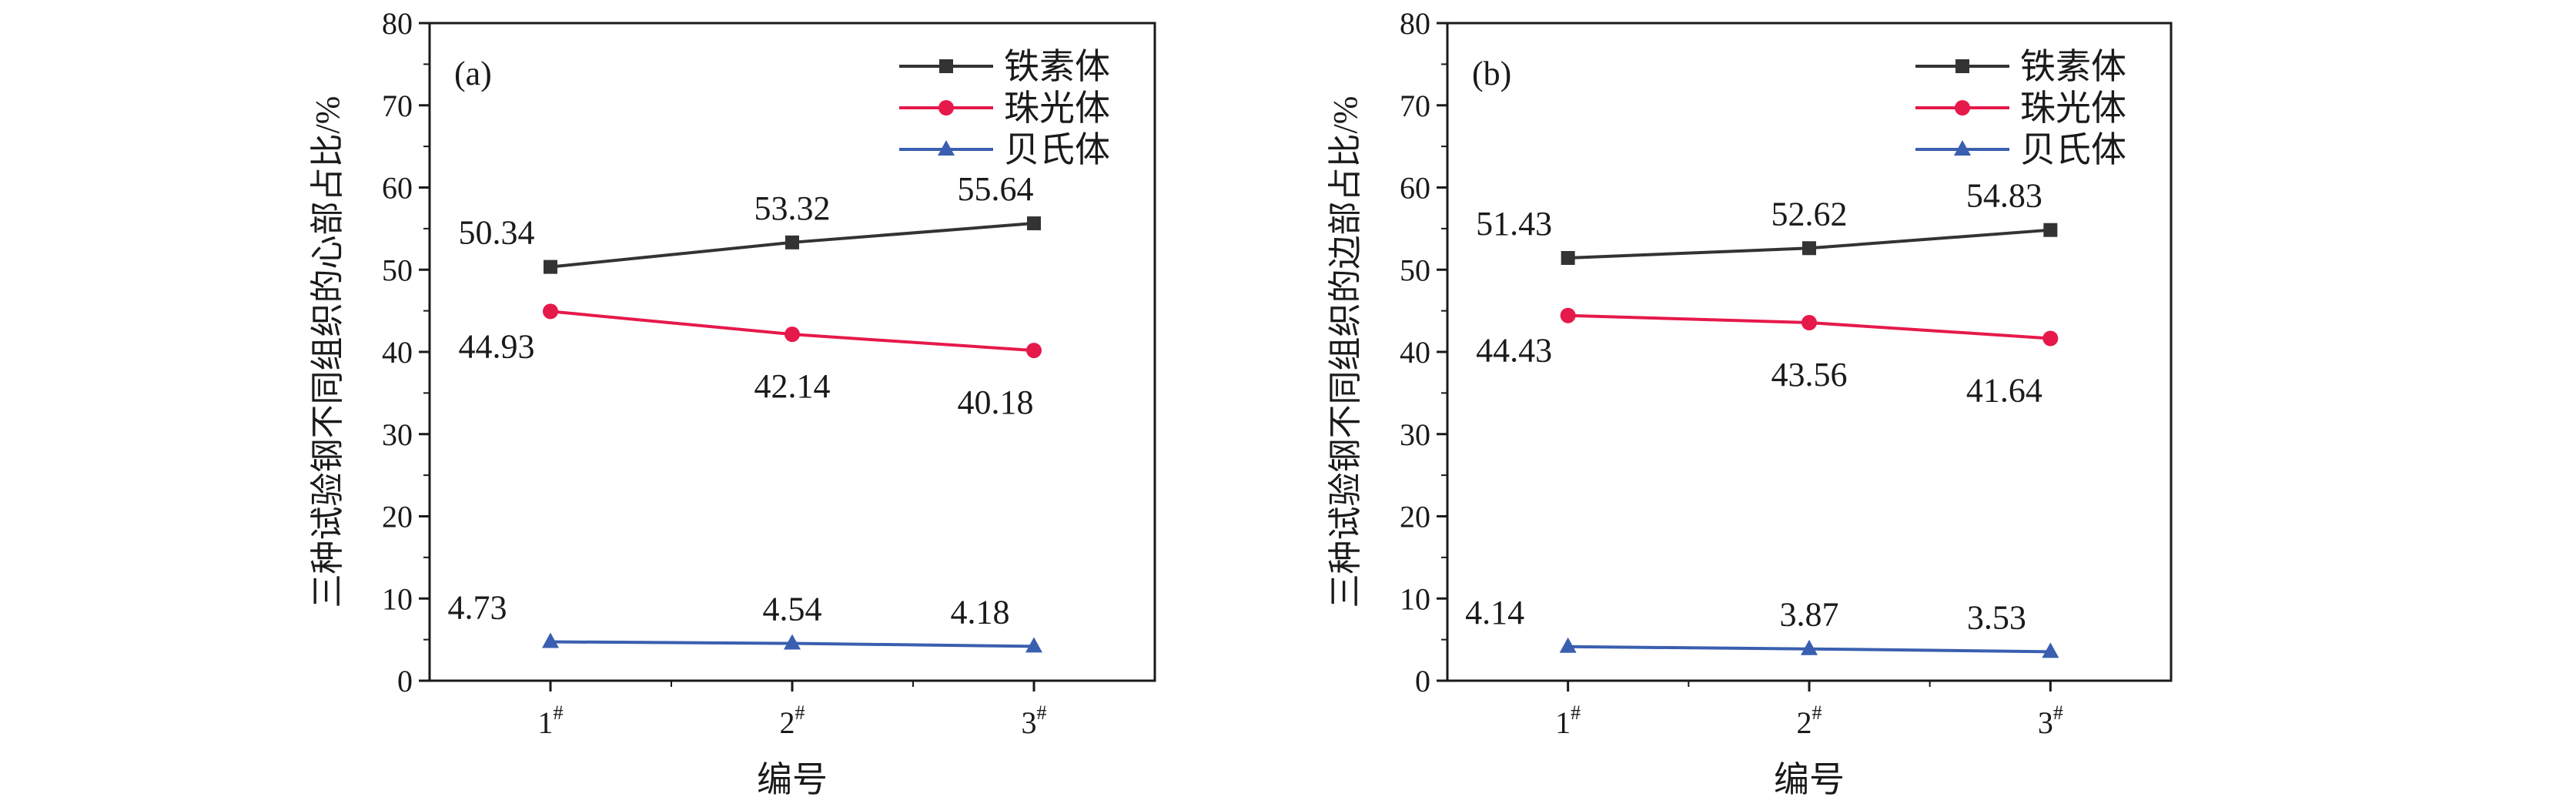 This screenshot has width=2576, height=807. What do you see at coordinates (1810, 214) in the screenshot?
I see `data-label: 52.62` at bounding box center [1810, 214].